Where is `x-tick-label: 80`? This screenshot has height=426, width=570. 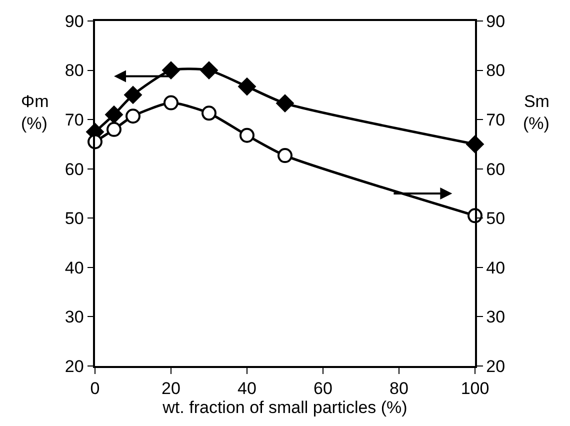
x-tick-label: 80 is located at coordinates (399, 388).